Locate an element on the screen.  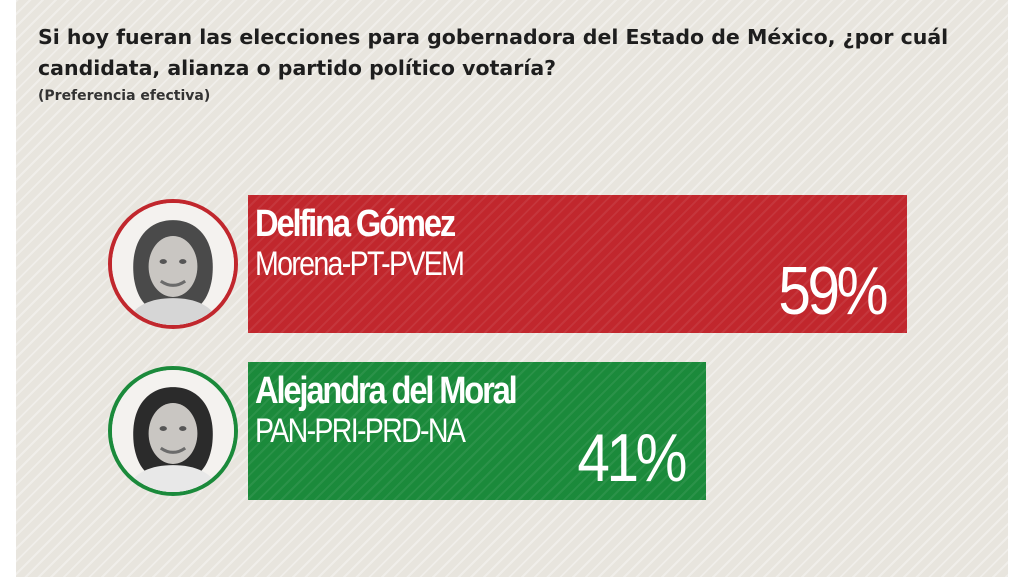
data-label-value: 59% is located at coordinates (833, 291).